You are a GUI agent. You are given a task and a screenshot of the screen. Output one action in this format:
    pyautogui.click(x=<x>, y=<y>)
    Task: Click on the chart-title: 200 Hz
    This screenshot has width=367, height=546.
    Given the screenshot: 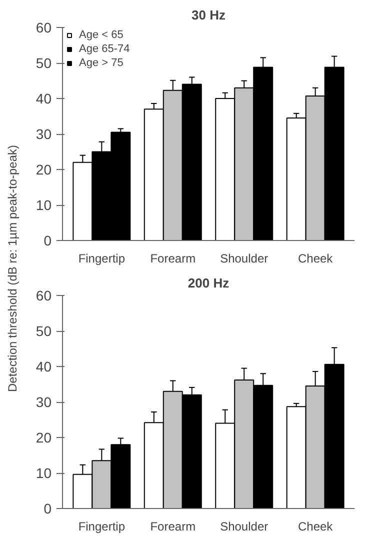 What is the action you would take?
    pyautogui.click(x=209, y=283)
    